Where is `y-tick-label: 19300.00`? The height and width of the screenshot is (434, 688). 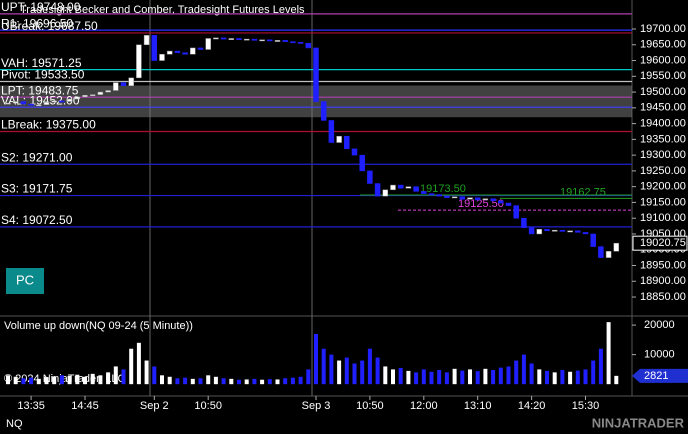
y-tick-label: 19300.00 is located at coordinates (663, 155).